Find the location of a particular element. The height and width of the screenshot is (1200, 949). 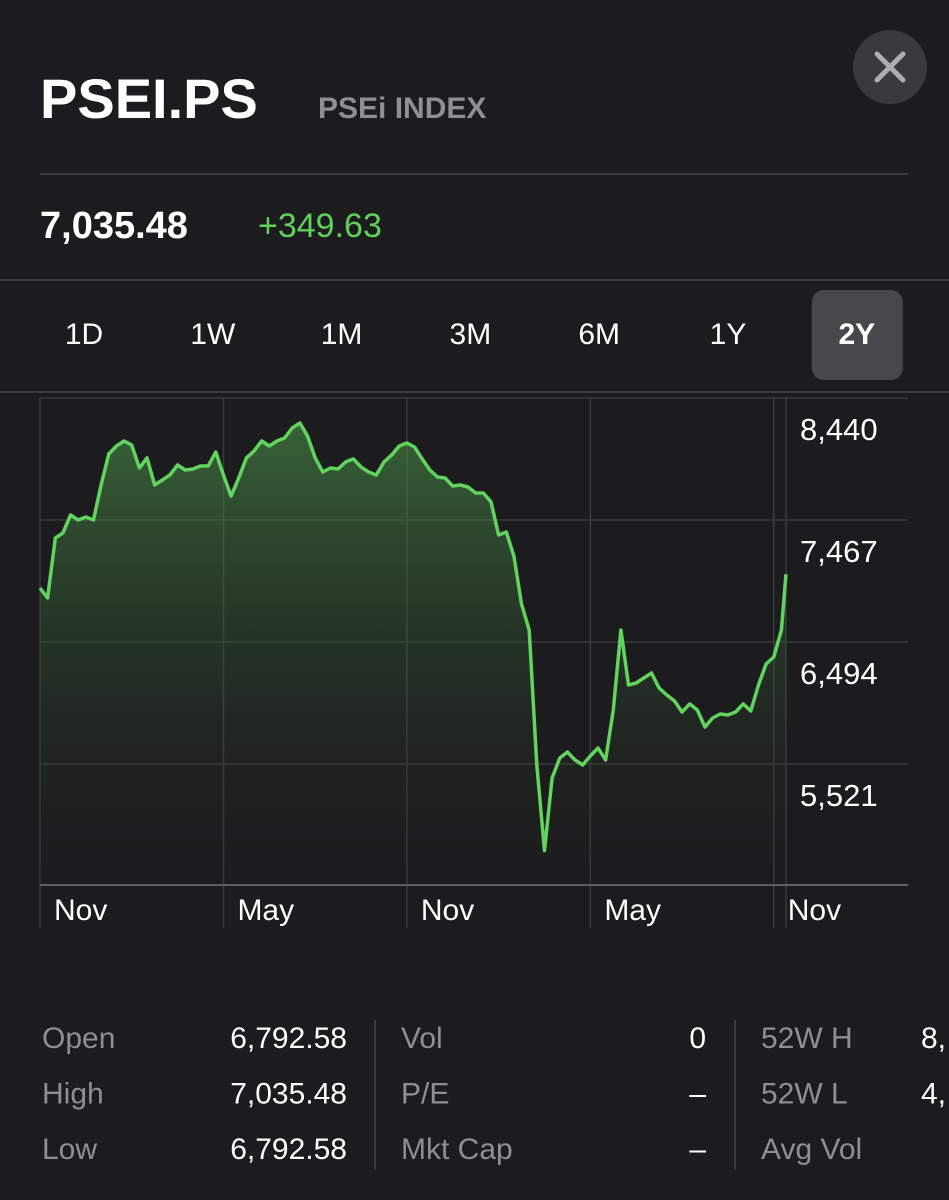

range-tabs: 1D 1W 1M 3M 6M 1Y 2Y is located at coordinates (484, 335).